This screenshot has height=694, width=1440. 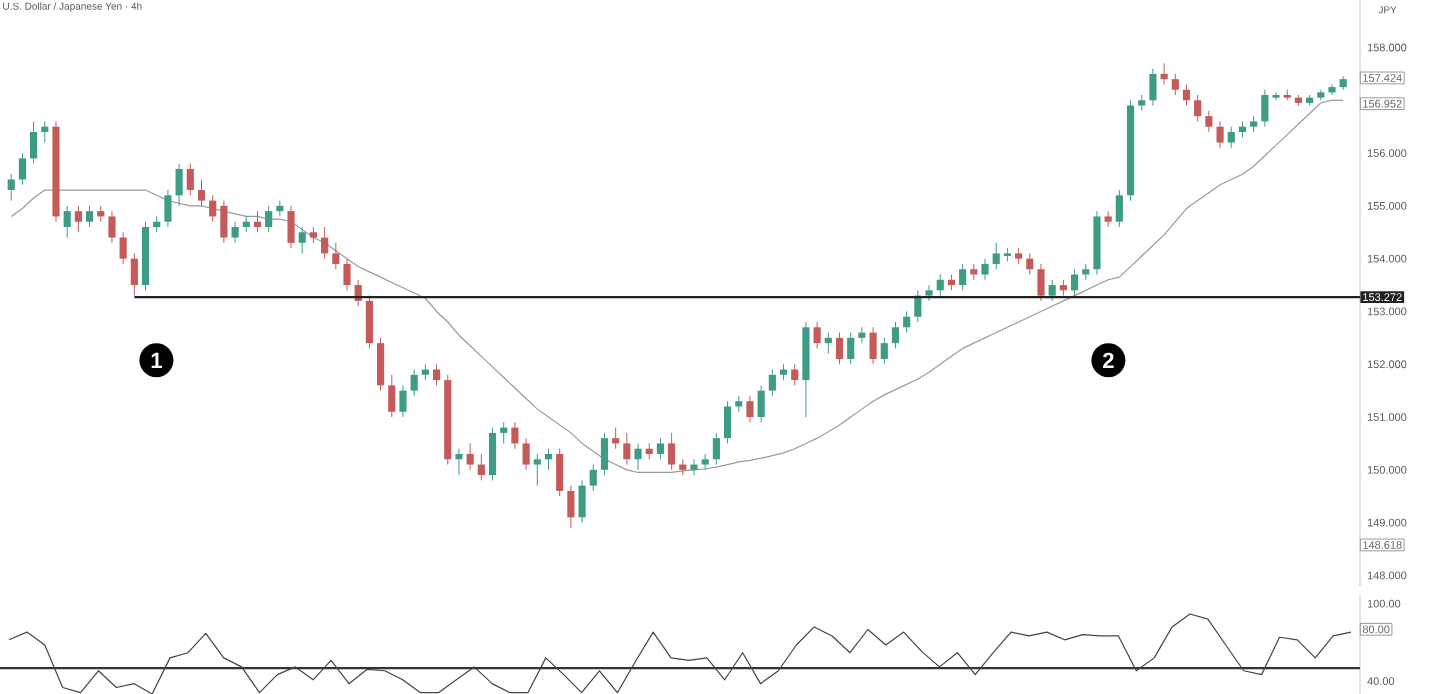 I want to click on line-series, so click(x=680, y=653).